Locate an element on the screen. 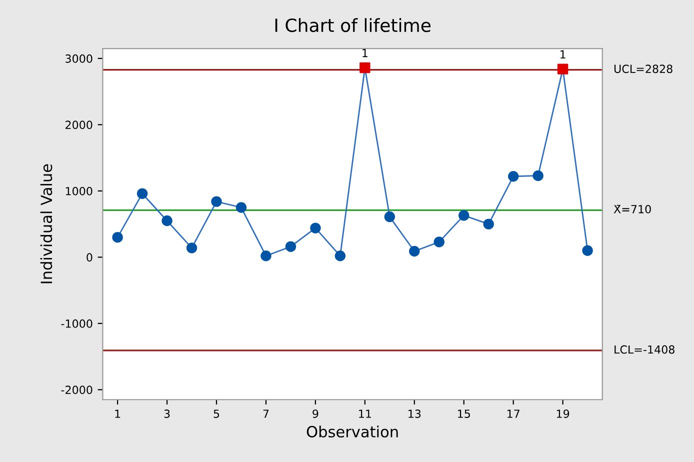 Image resolution: width=694 pixels, height=462 pixels. x-tick-label: 15 is located at coordinates (464, 414).